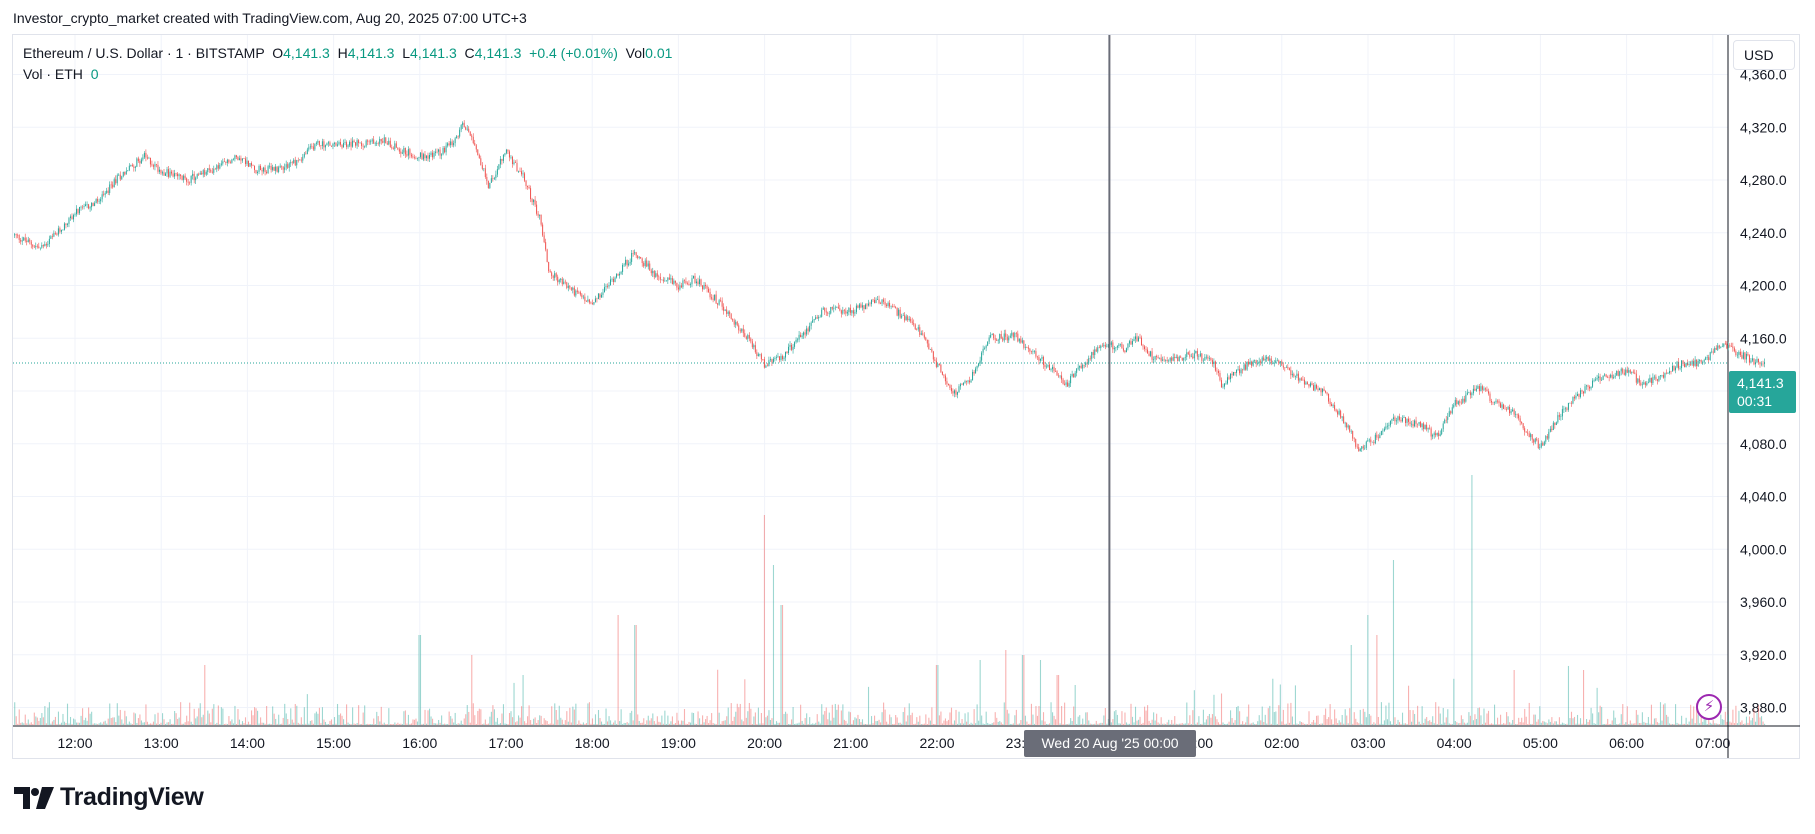 Image resolution: width=1815 pixels, height=834 pixels. What do you see at coordinates (1709, 707) in the screenshot?
I see `lightning-icon: ⚡` at bounding box center [1709, 707].